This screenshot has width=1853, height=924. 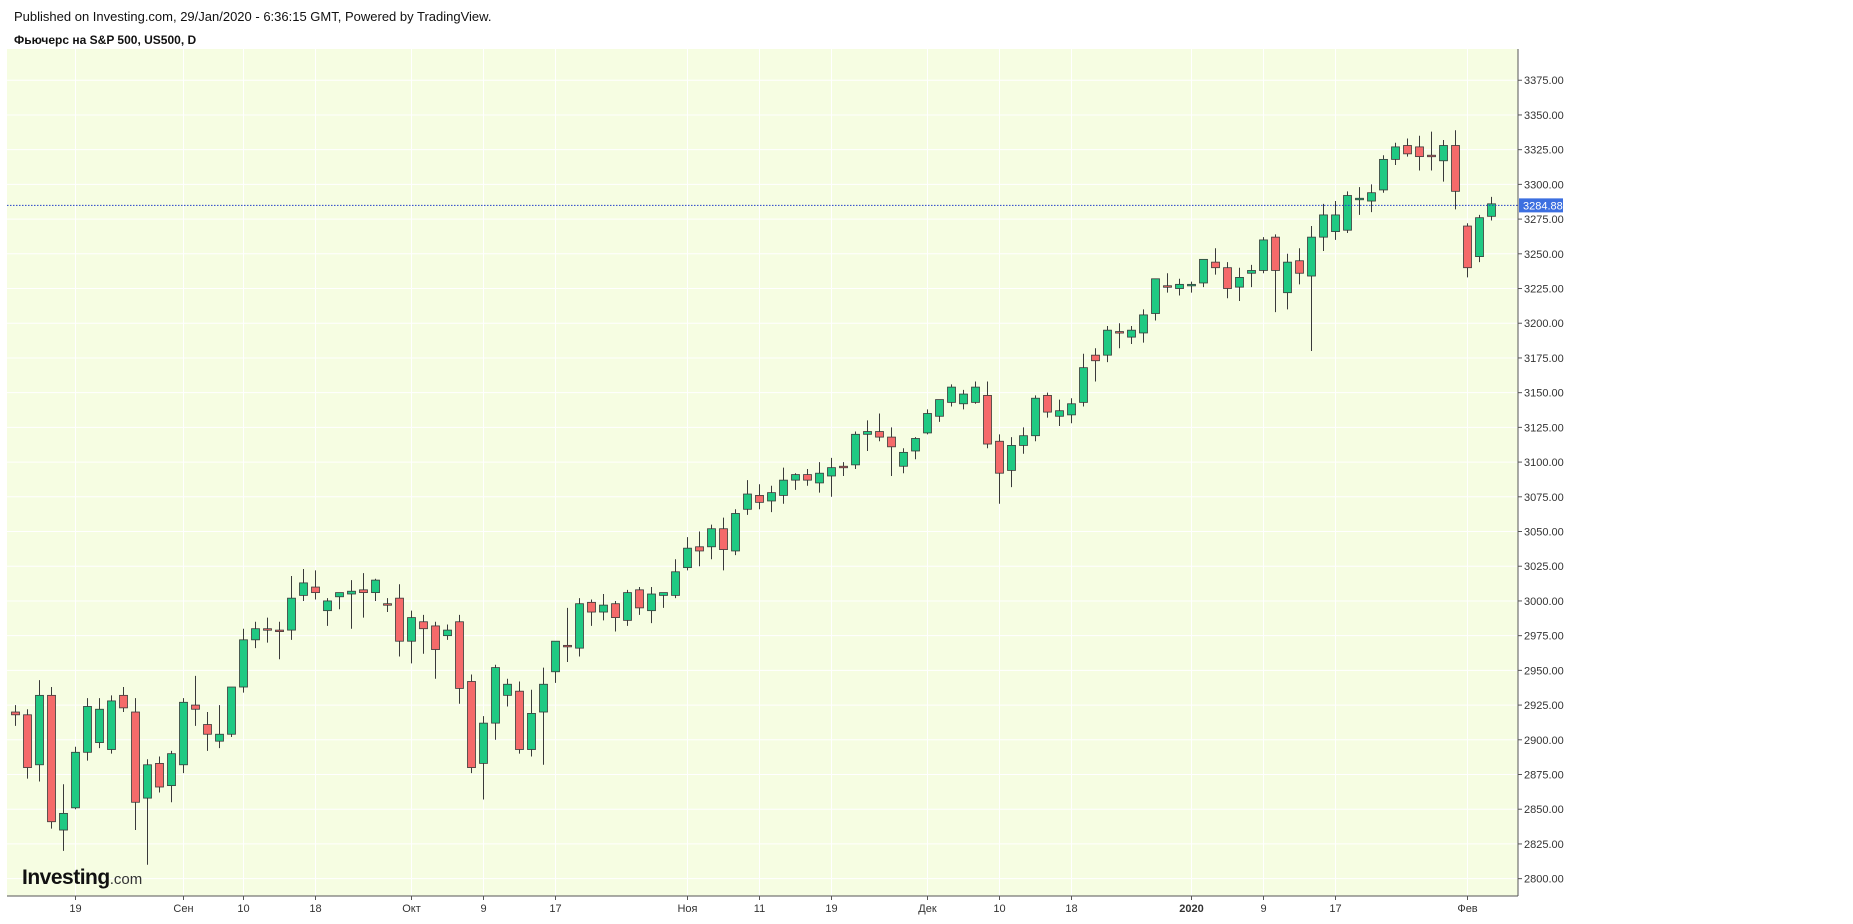 I want to click on y-tick-label: 3275.00, so click(x=1544, y=220).